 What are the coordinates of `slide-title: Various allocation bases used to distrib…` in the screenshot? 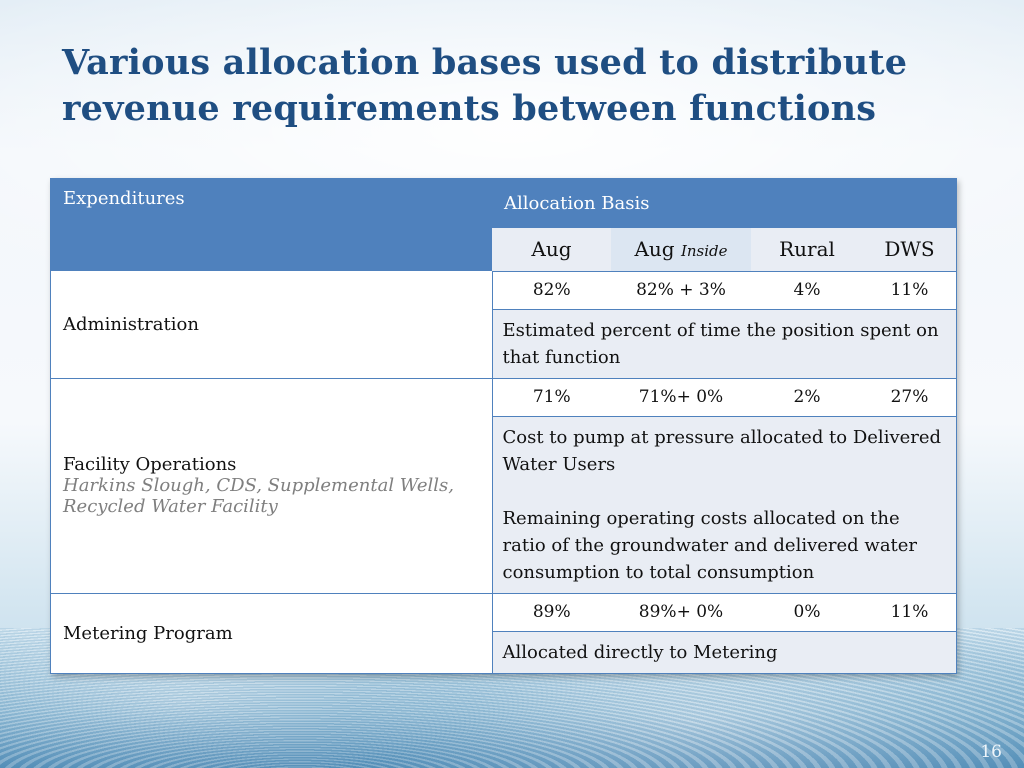 It's located at (485, 85).